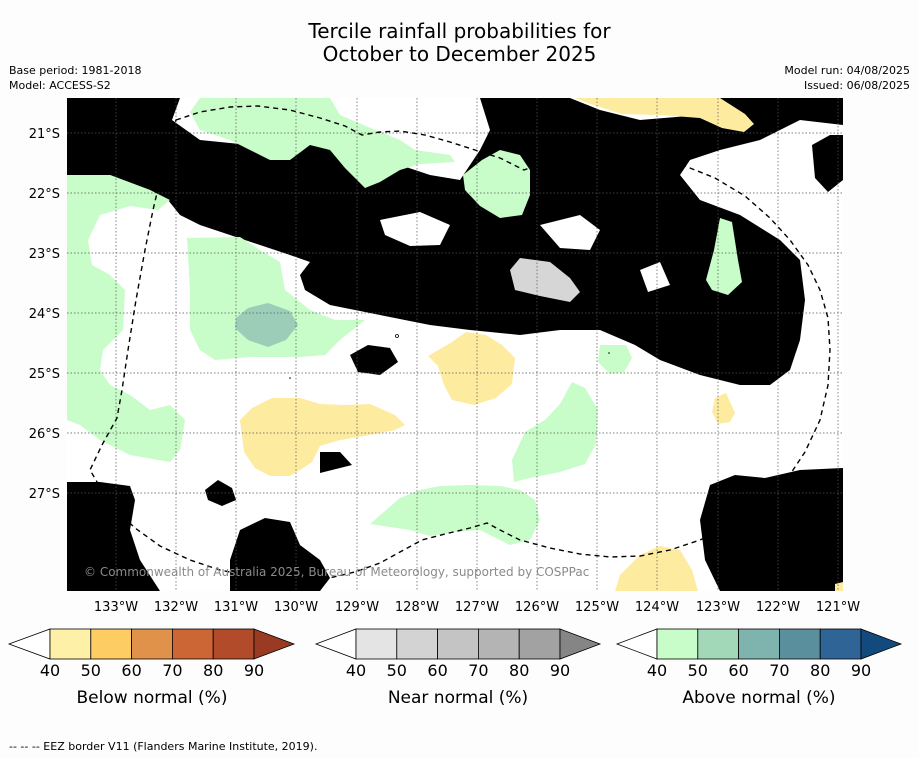 The image size is (919, 758). I want to click on colorbar-title: Near normal (%), so click(458, 698).